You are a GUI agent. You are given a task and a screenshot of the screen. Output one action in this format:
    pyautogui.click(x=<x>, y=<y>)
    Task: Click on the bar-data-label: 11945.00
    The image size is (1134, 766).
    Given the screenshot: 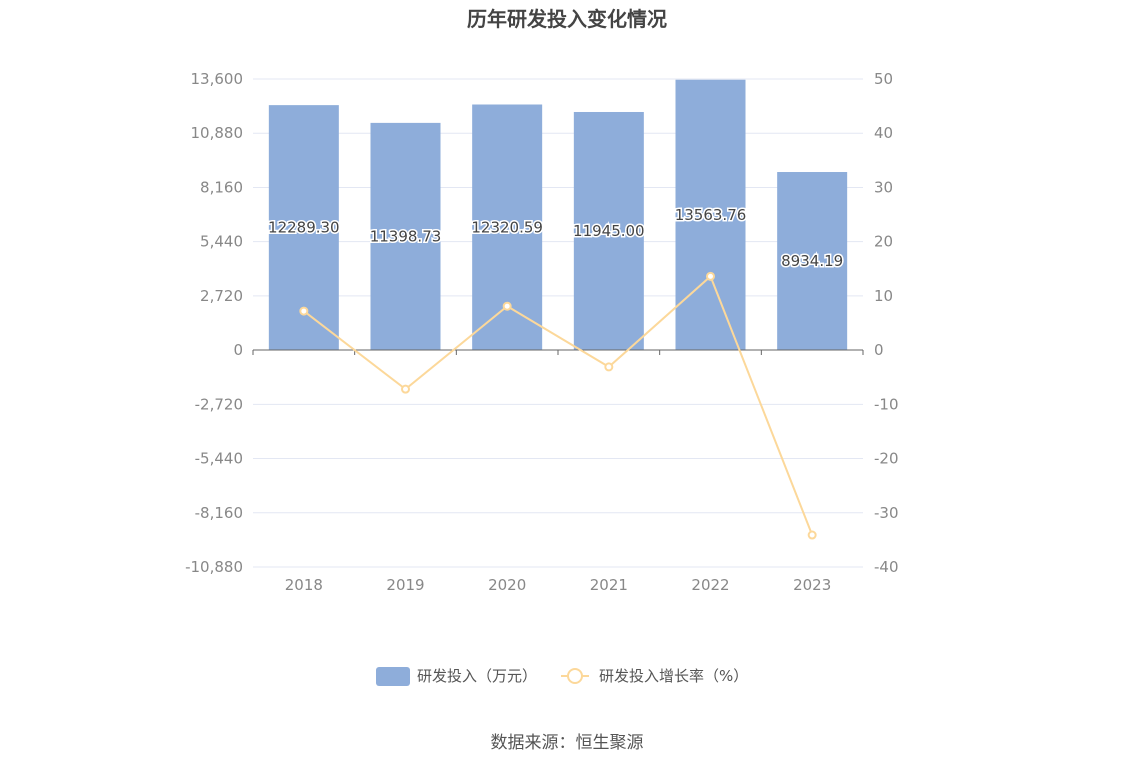 What is the action you would take?
    pyautogui.click(x=609, y=231)
    